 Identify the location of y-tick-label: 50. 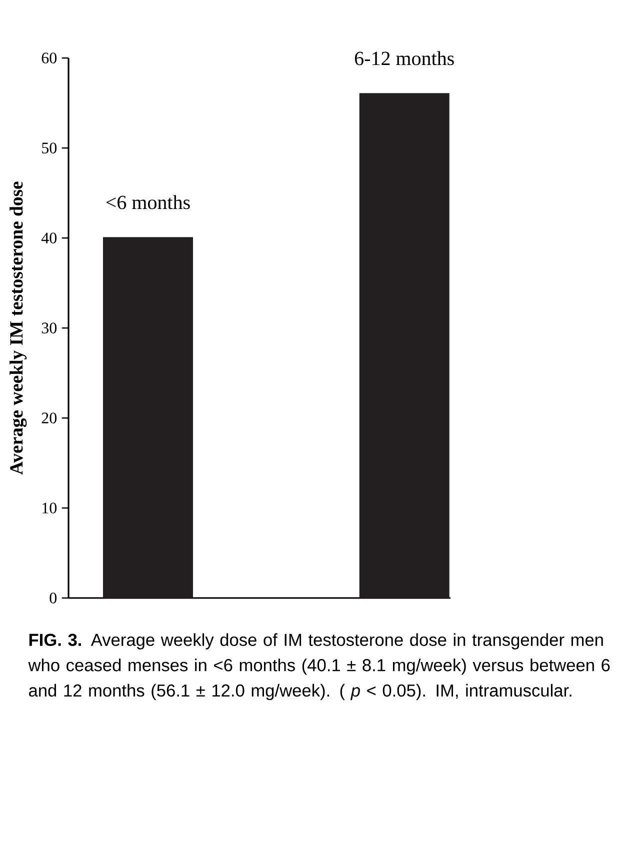
(49, 148).